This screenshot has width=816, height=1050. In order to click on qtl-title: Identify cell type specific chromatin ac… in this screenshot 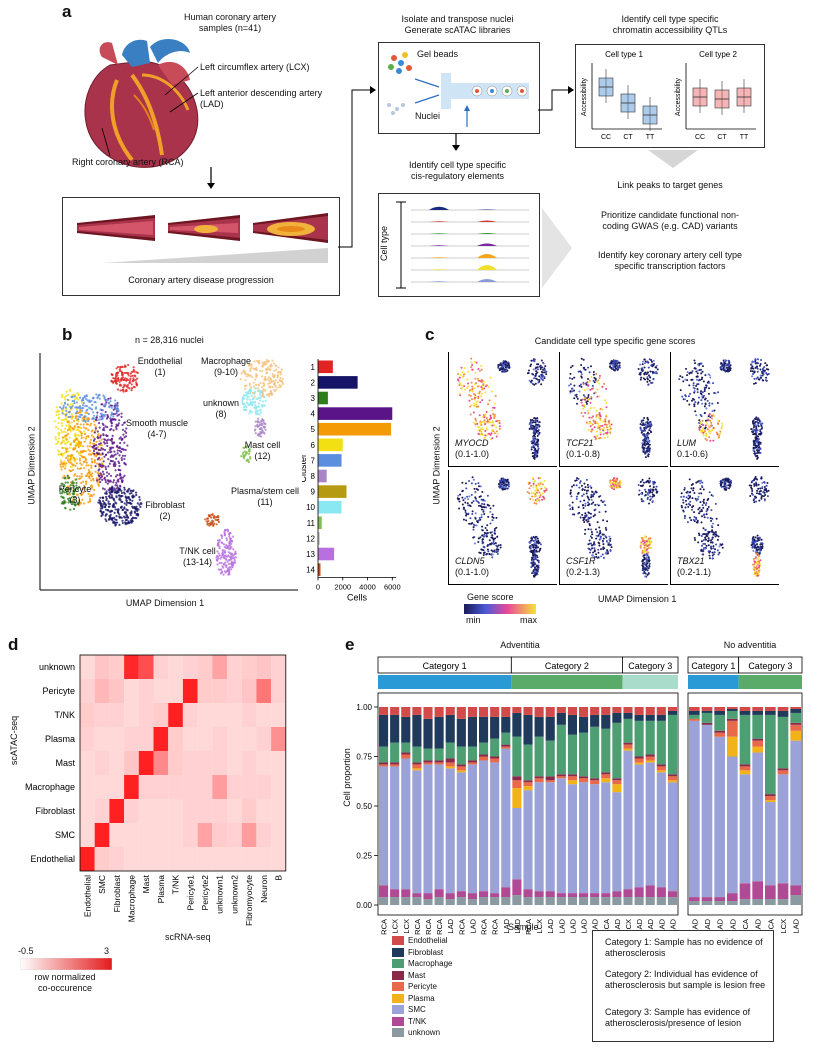, I will do `click(670, 24)`.